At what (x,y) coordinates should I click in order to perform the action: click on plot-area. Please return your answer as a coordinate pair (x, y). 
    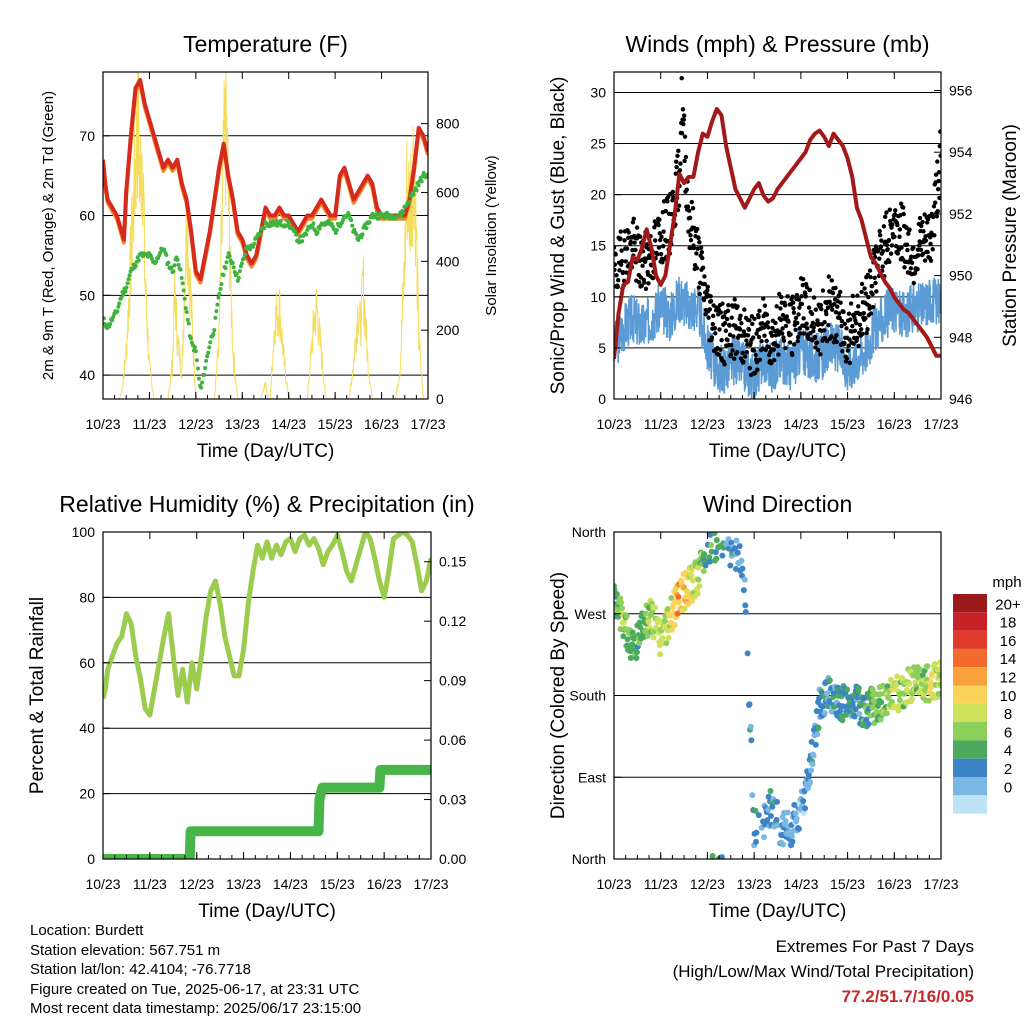
    Looking at the image, I should click on (777, 237).